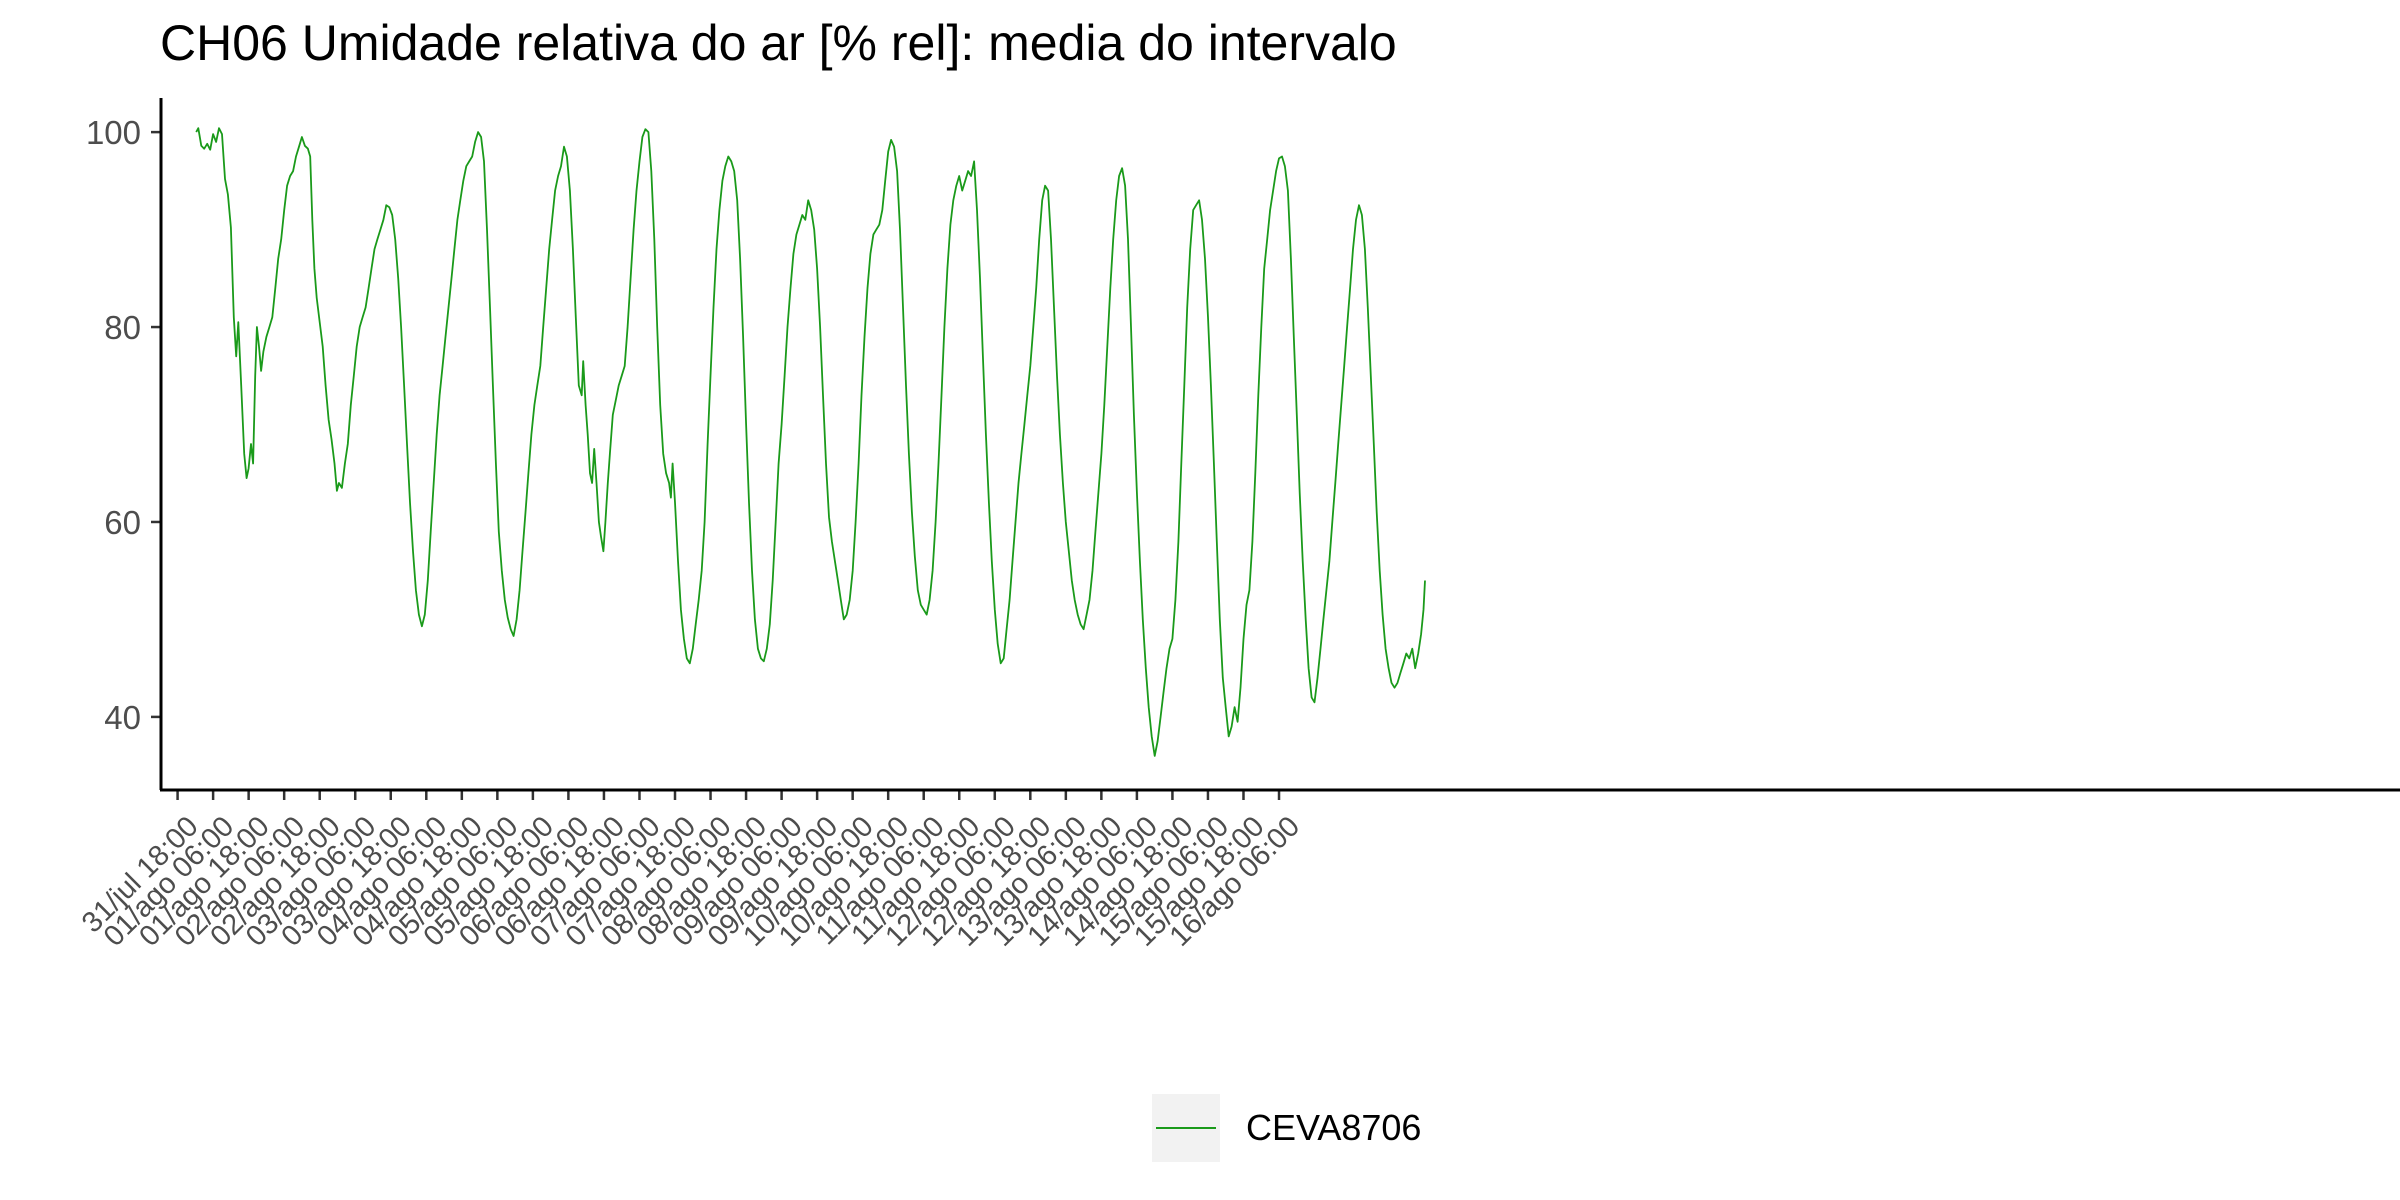 The width and height of the screenshot is (2400, 1200). Describe the element at coordinates (1334, 1127) in the screenshot. I see `legend-label: CEVA8706` at that location.